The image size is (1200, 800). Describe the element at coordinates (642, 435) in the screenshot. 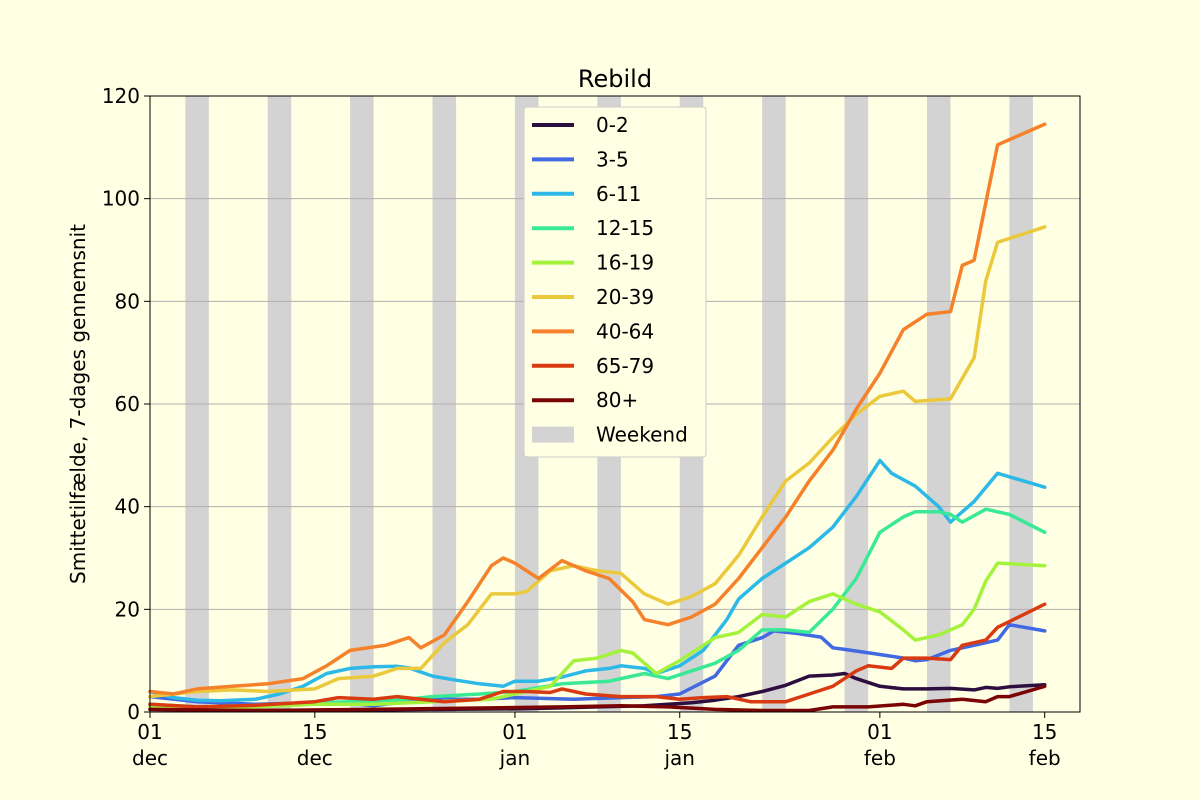

I see `legend-label: Weekend` at that location.